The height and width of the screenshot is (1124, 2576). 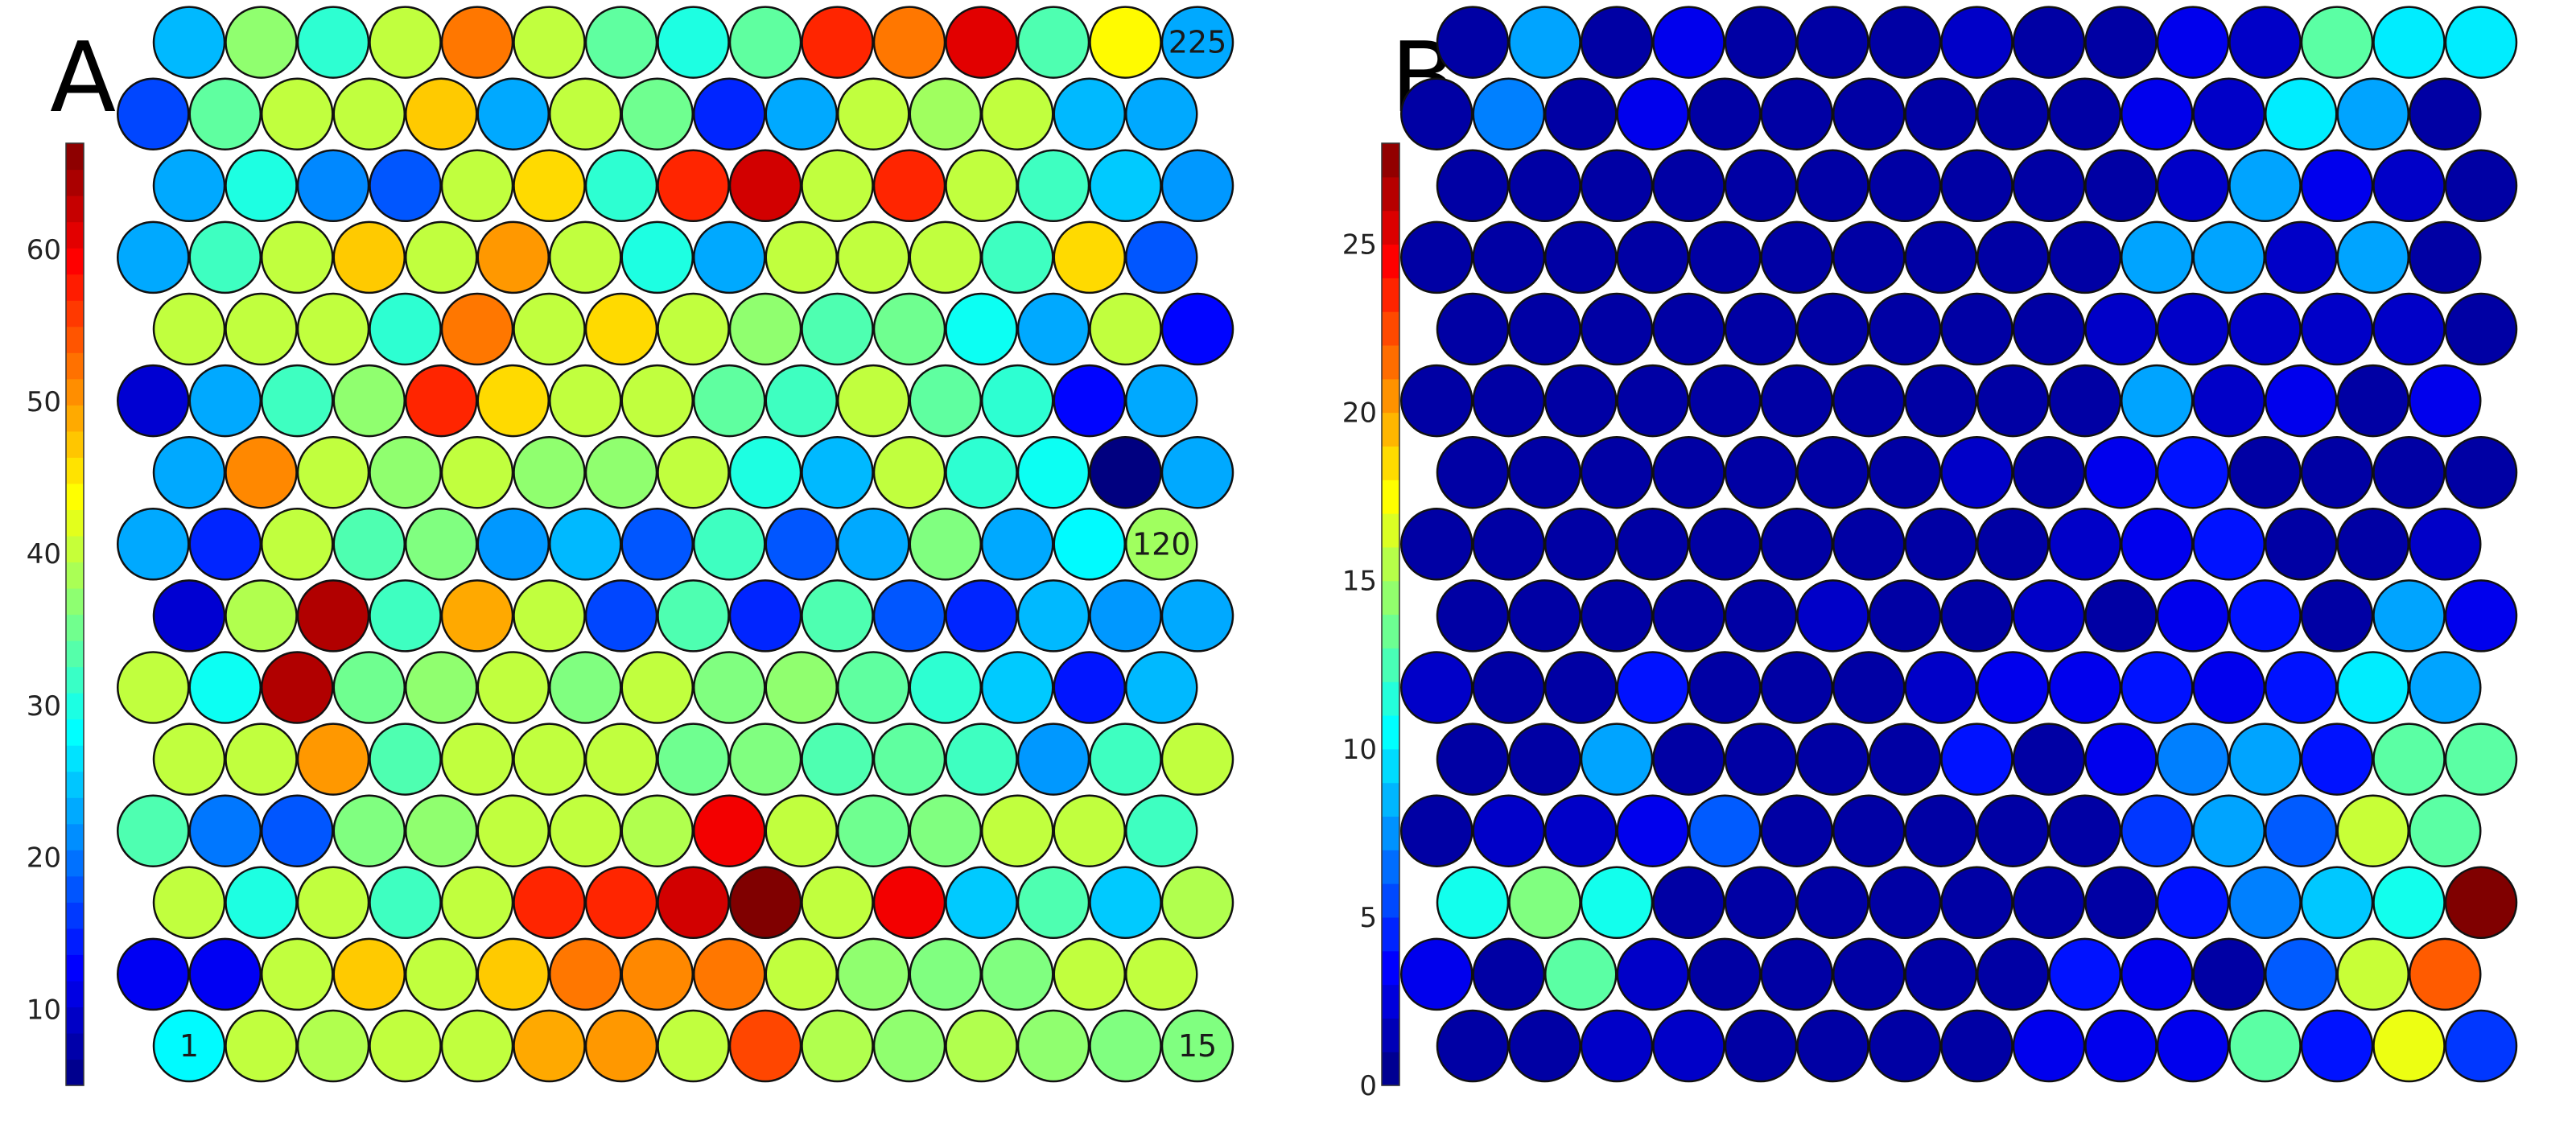 What do you see at coordinates (189, 1046) in the screenshot?
I see `node-number-label: 1` at bounding box center [189, 1046].